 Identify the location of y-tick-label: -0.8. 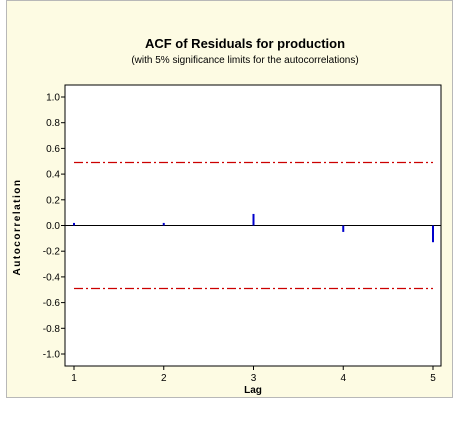
(52, 329).